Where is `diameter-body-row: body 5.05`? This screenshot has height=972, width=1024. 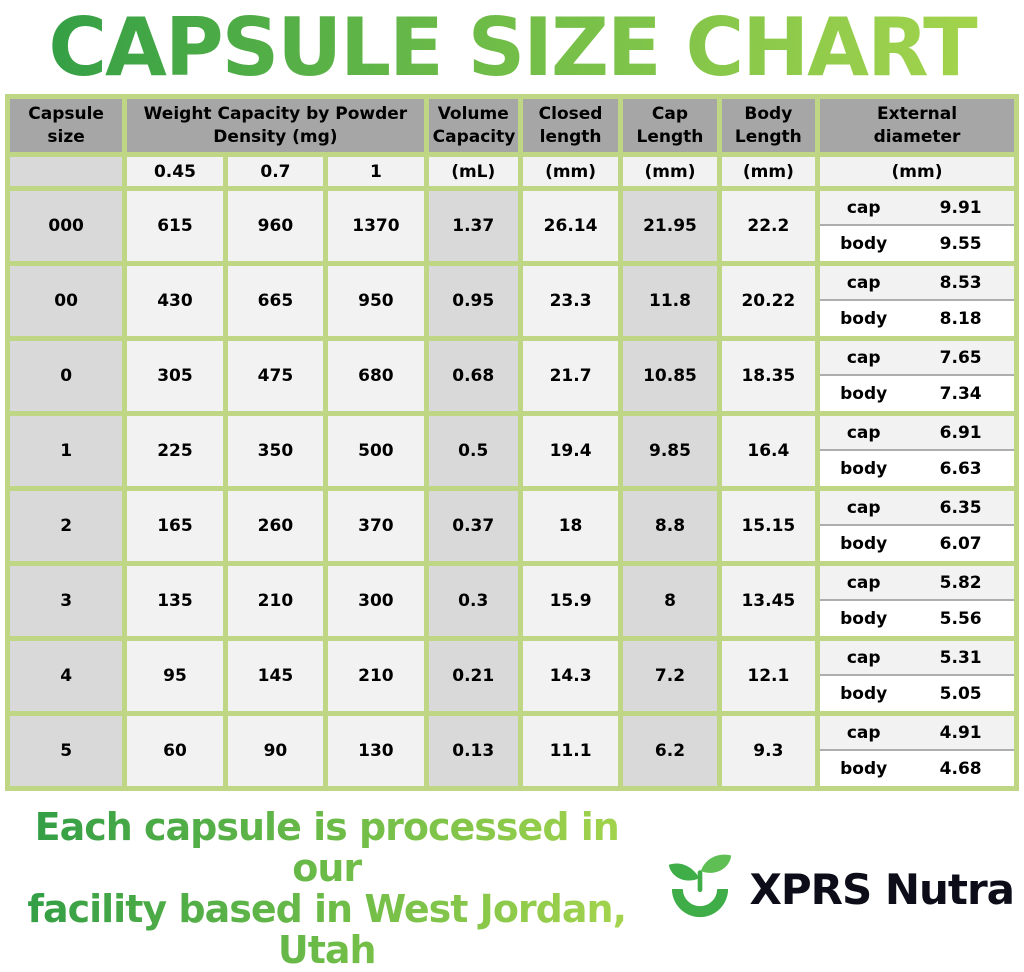
diameter-body-row: body 5.05 is located at coordinates (917, 693).